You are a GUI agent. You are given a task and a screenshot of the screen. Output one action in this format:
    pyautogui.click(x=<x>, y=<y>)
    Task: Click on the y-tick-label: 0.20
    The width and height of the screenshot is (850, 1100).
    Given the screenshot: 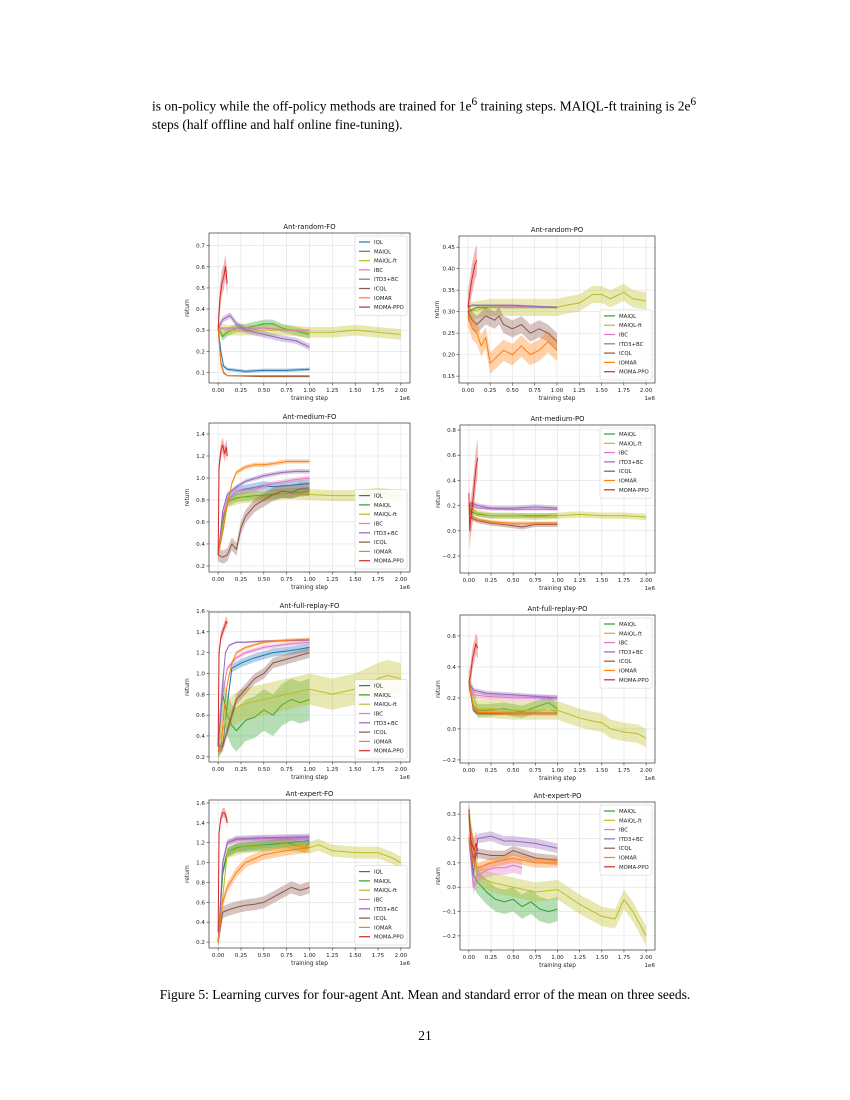 What is the action you would take?
    pyautogui.click(x=449, y=356)
    